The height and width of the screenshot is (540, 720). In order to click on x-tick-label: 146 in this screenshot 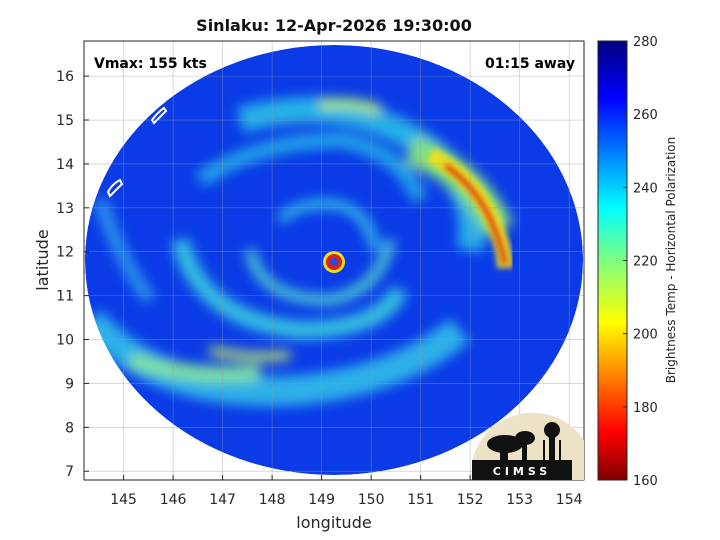, I will do `click(173, 500)`.